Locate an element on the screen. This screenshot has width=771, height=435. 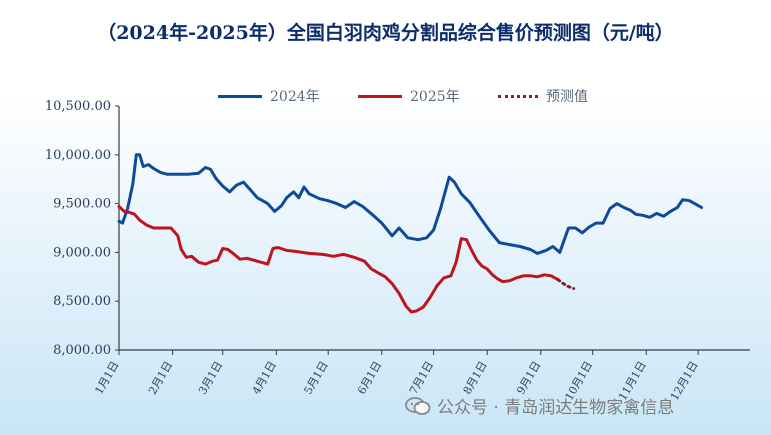
x-tick-label: 2月1日 is located at coordinates (160, 378).